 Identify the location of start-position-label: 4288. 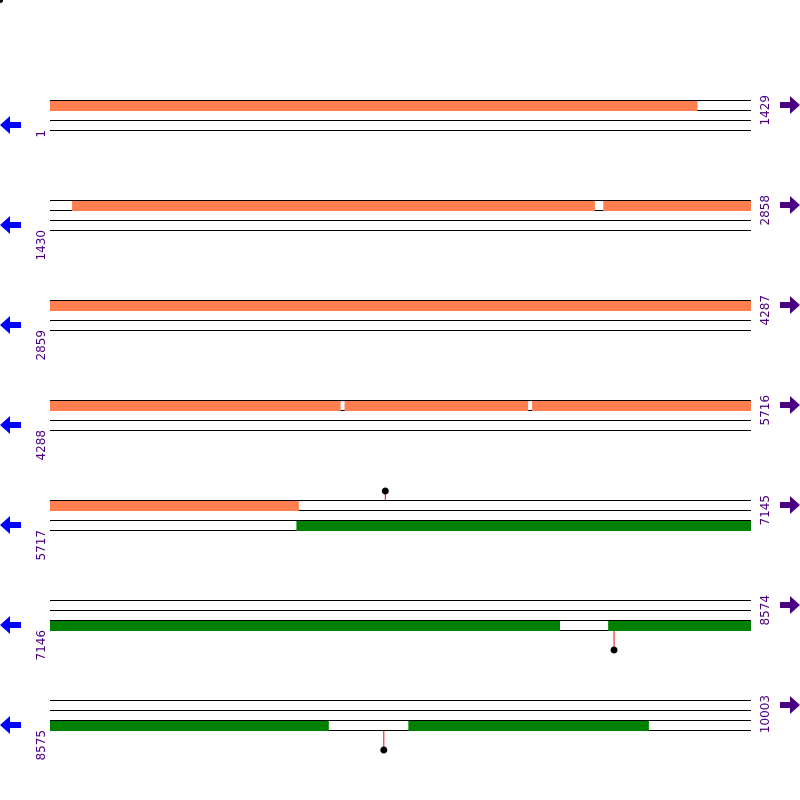
(41, 445).